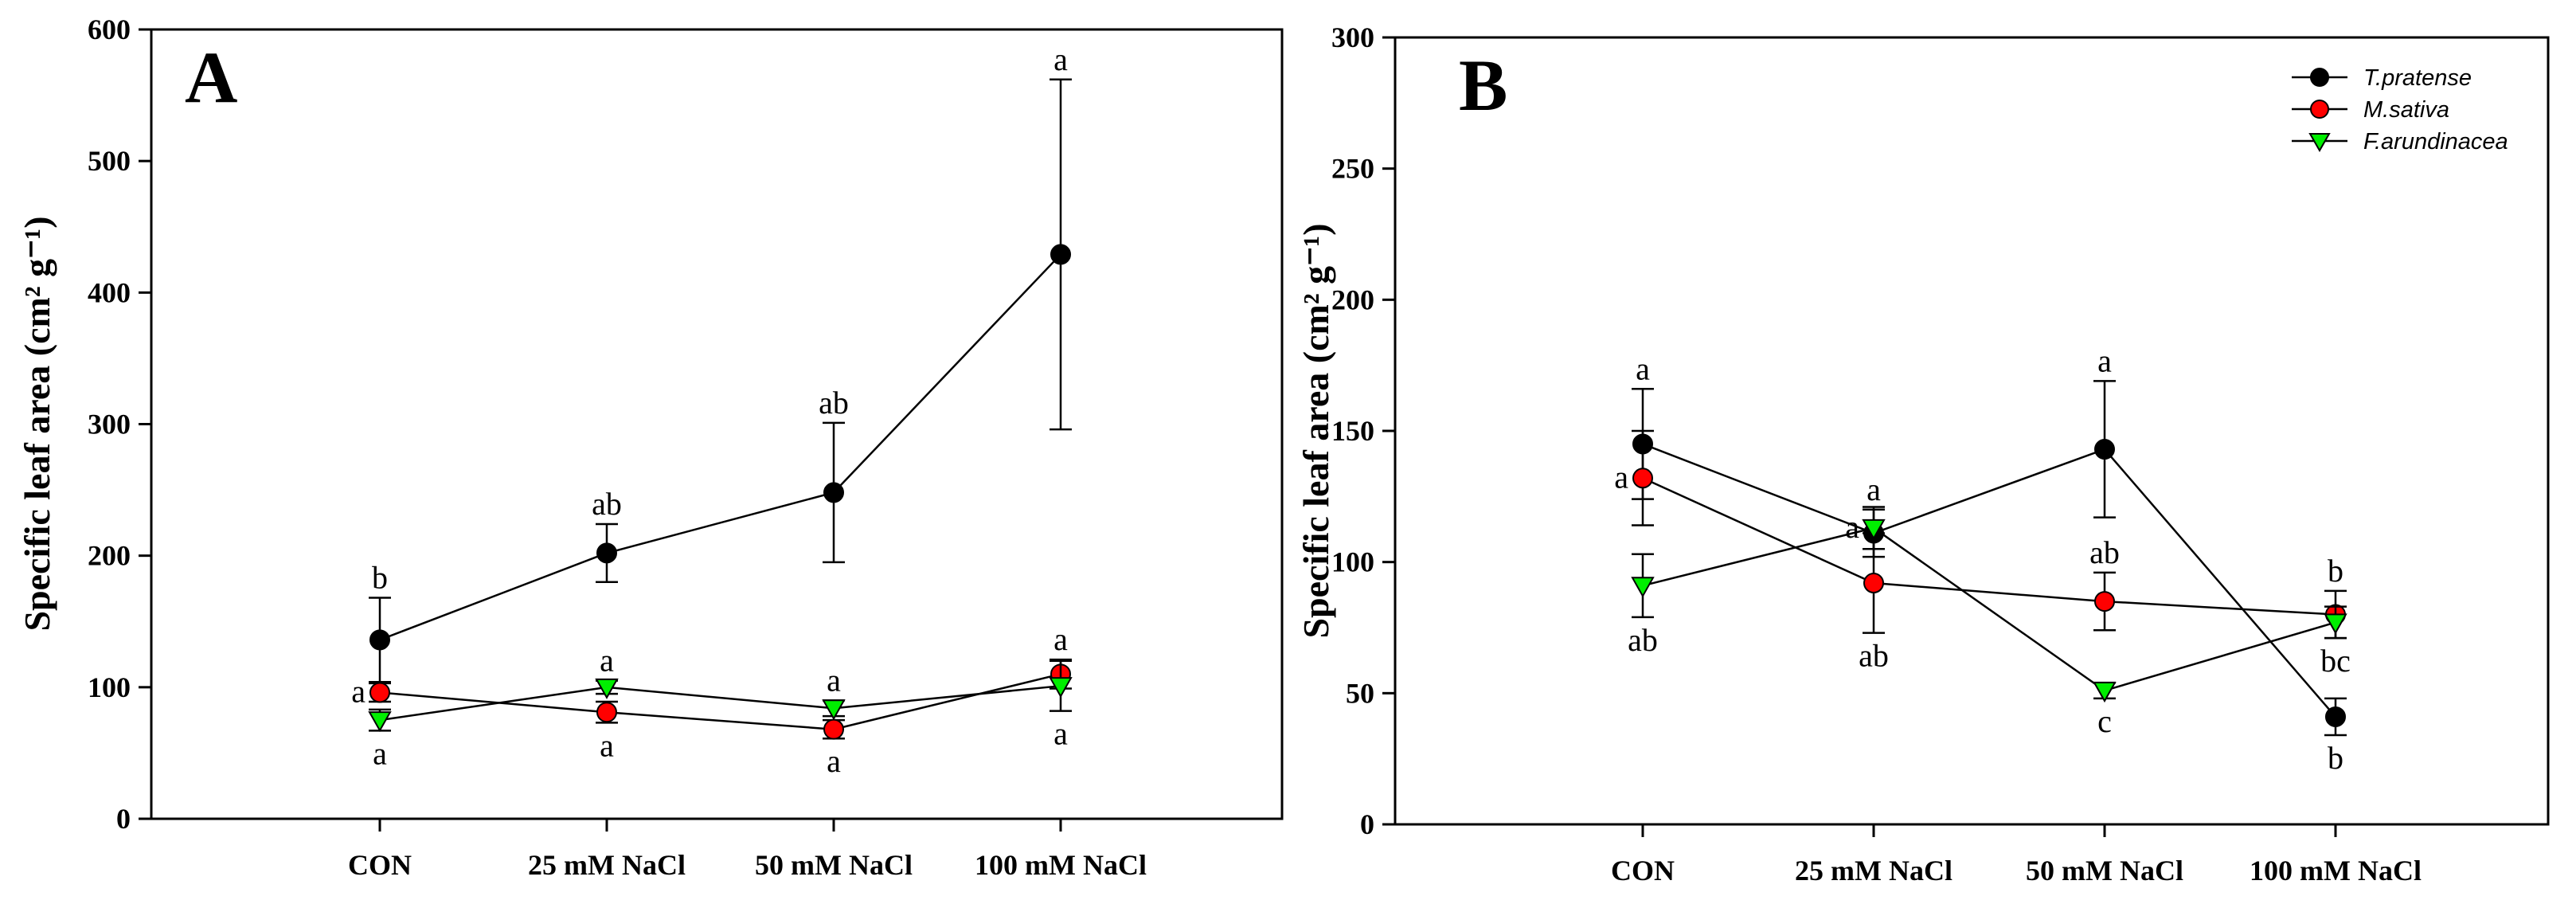 The width and height of the screenshot is (2576, 904). Describe the element at coordinates (2417, 78) in the screenshot. I see `legend-label: T.pratense` at that location.